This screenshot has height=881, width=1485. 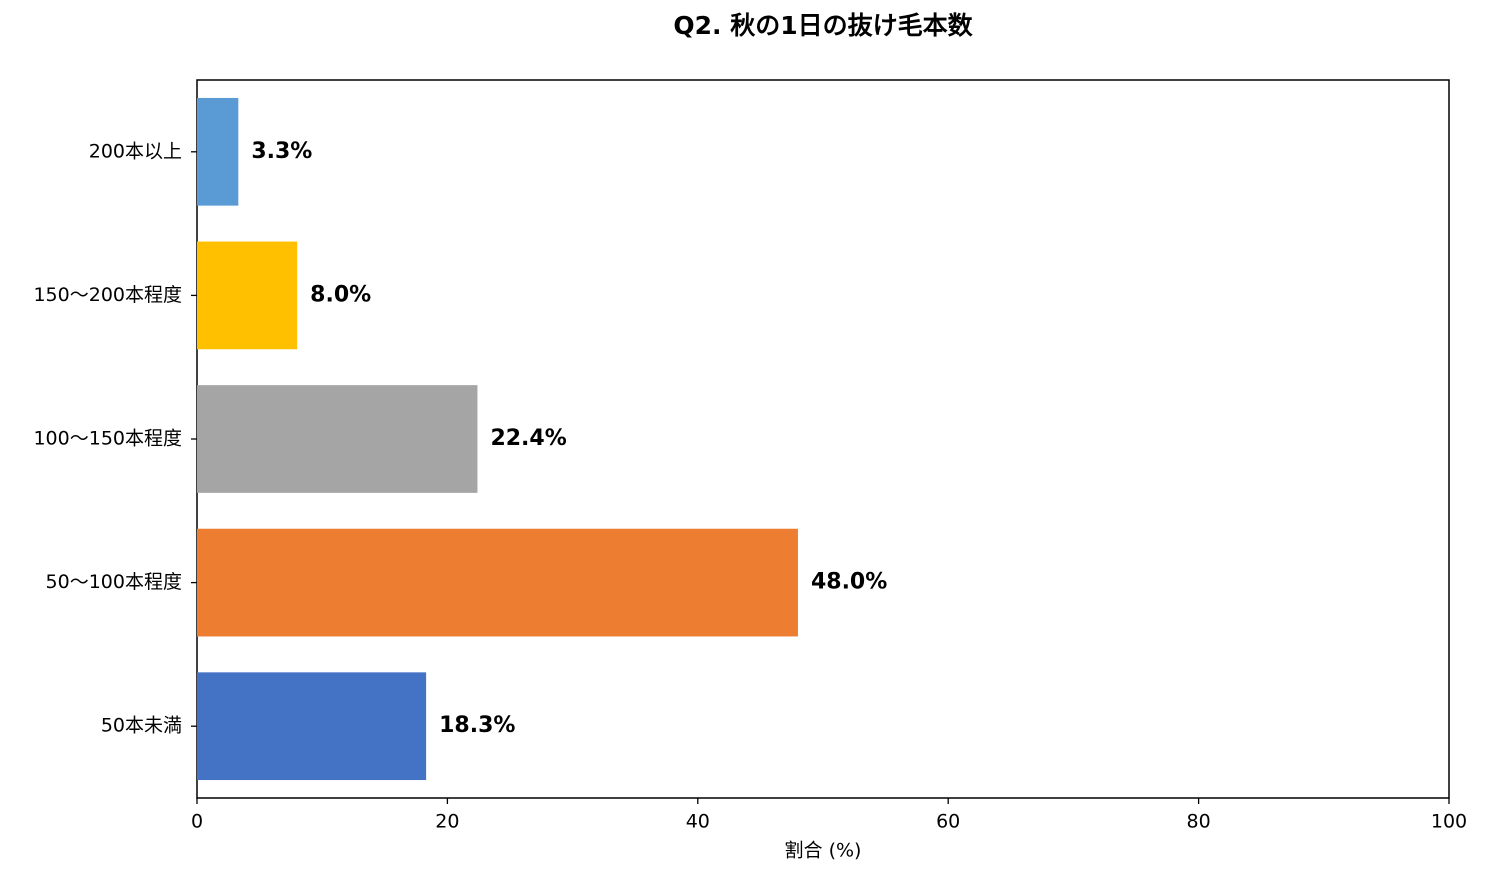 I want to click on x-tick-label: 40, so click(x=698, y=822).